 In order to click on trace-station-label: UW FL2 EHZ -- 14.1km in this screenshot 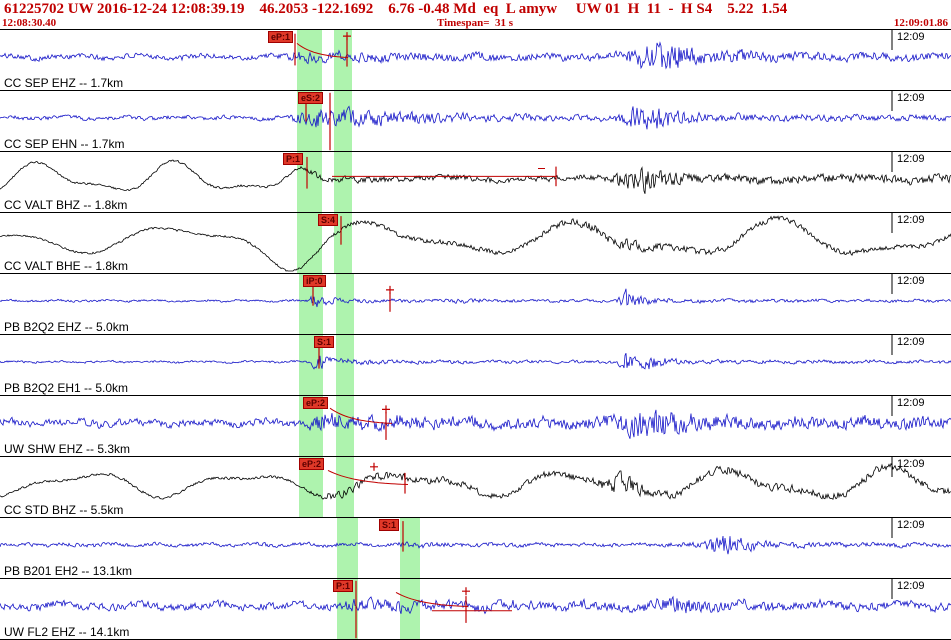, I will do `click(67, 632)`.